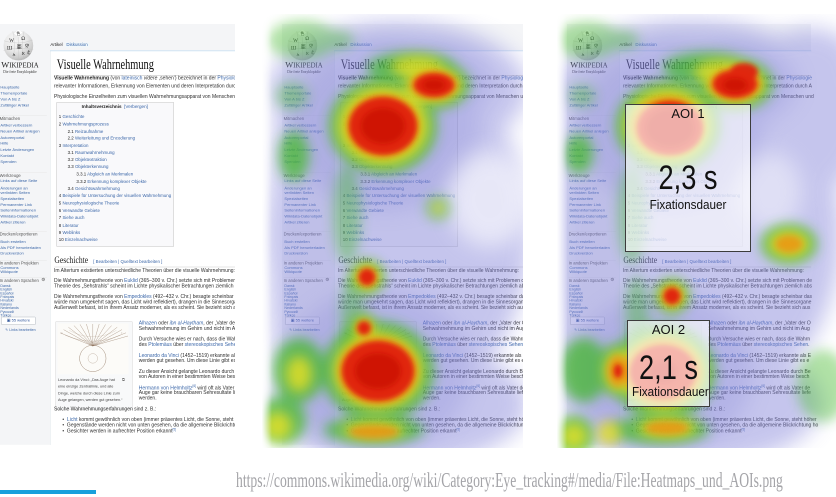  What do you see at coordinates (23, 54) in the screenshot?
I see `svg-text: א` at bounding box center [23, 54].